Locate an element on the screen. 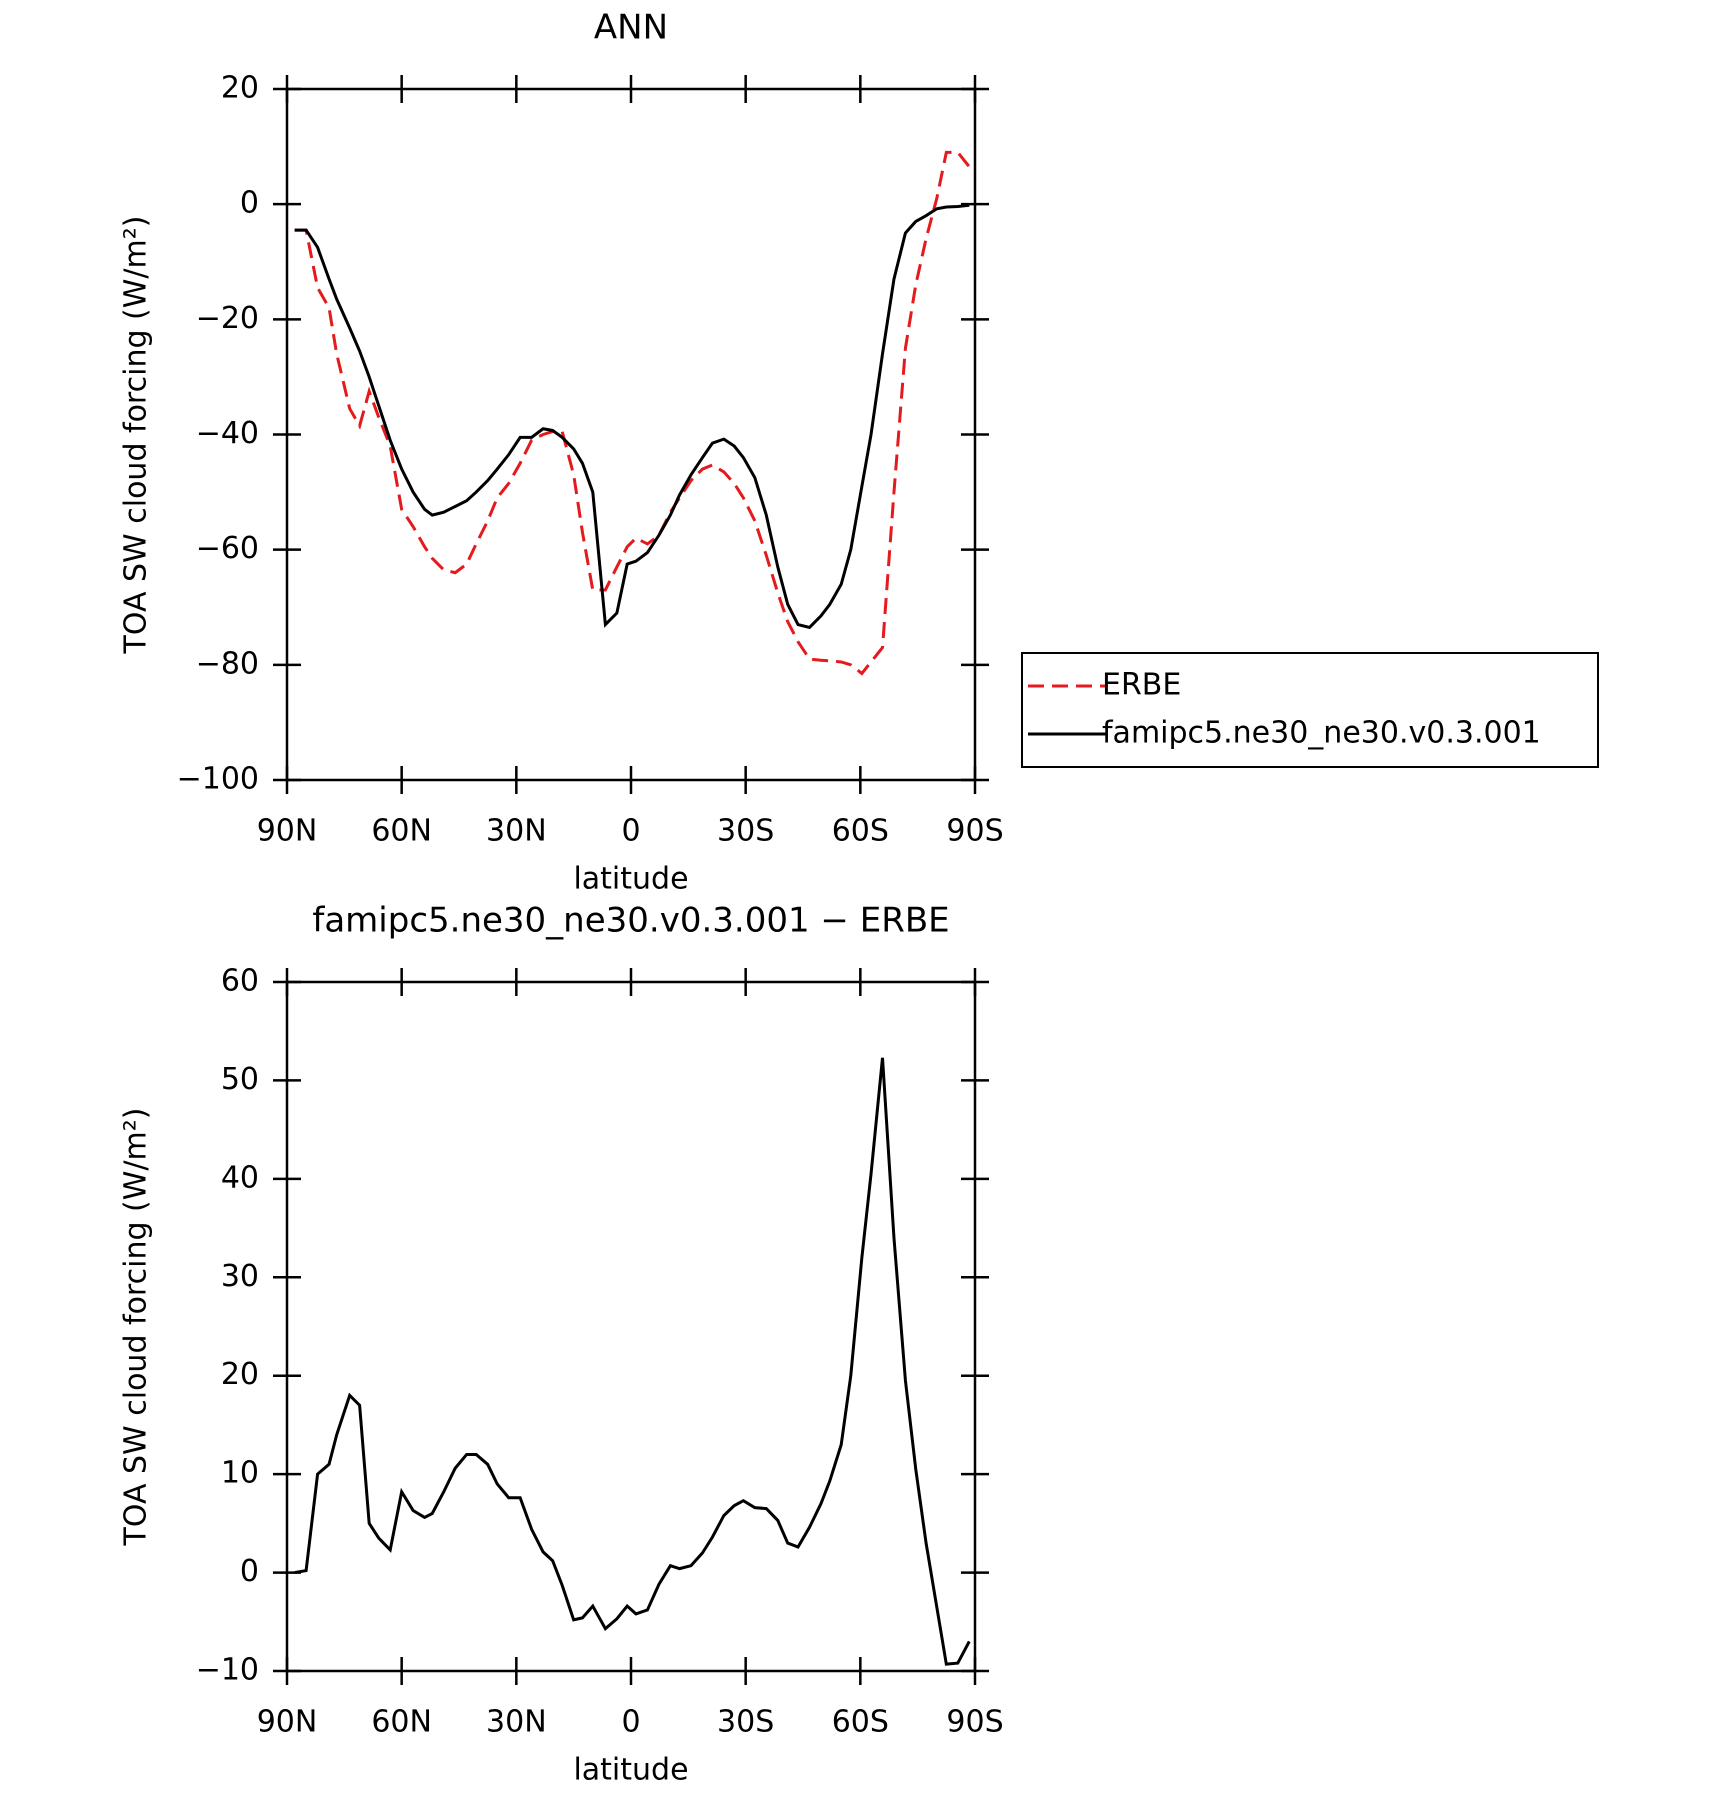  y-tick-label: −80 is located at coordinates (227, 663).